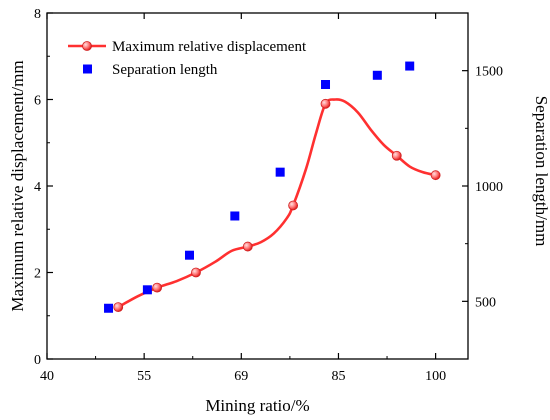 The height and width of the screenshot is (420, 550). Describe the element at coordinates (87, 69) in the screenshot. I see `legend-square-marker` at that location.